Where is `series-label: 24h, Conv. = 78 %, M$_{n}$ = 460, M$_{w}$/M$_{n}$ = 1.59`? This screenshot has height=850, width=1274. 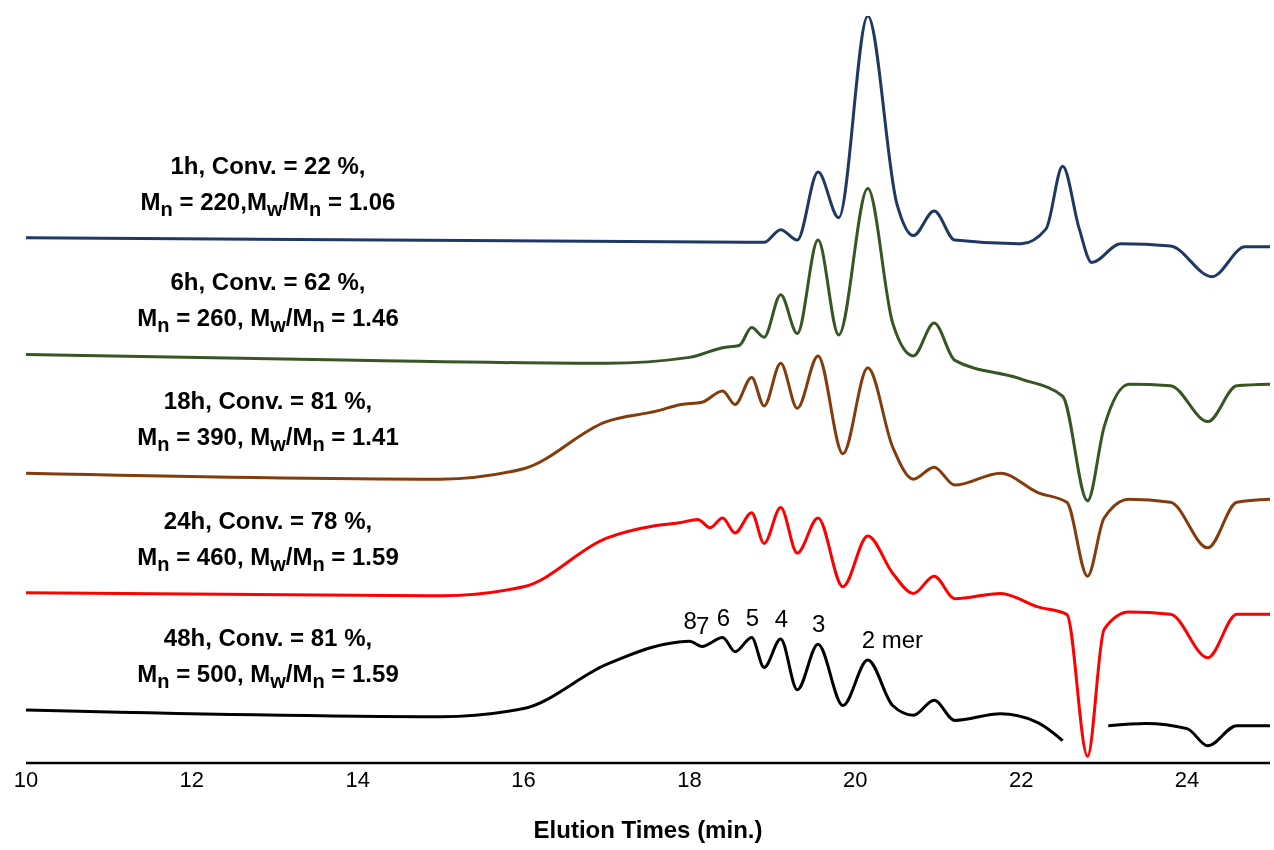 series-label: 24h, Conv. = 78 %, M$_{n}$ = 460, M$_{w}$/M$_{n}$ = 1.59 is located at coordinates (268, 541).